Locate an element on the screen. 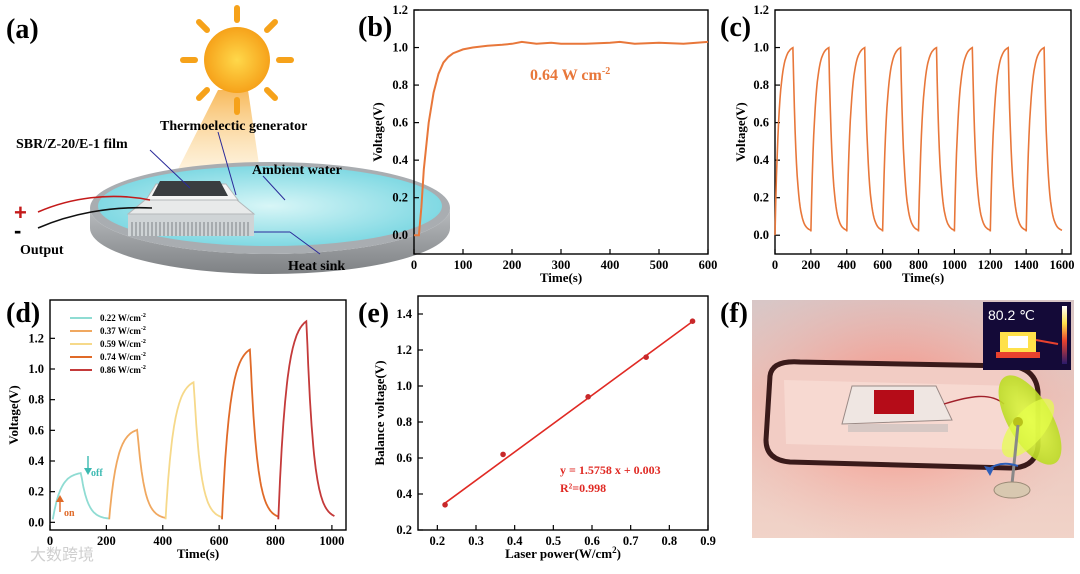  fit-line is located at coordinates (569, 412).